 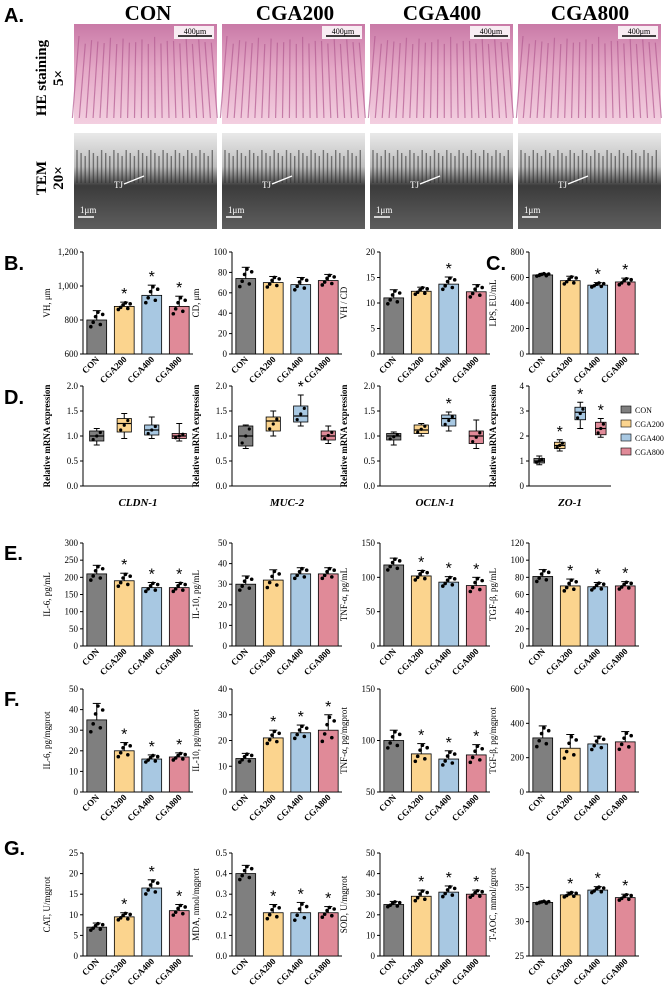 I want to click on x-axis-title: CLDN-1, so click(x=137, y=503).